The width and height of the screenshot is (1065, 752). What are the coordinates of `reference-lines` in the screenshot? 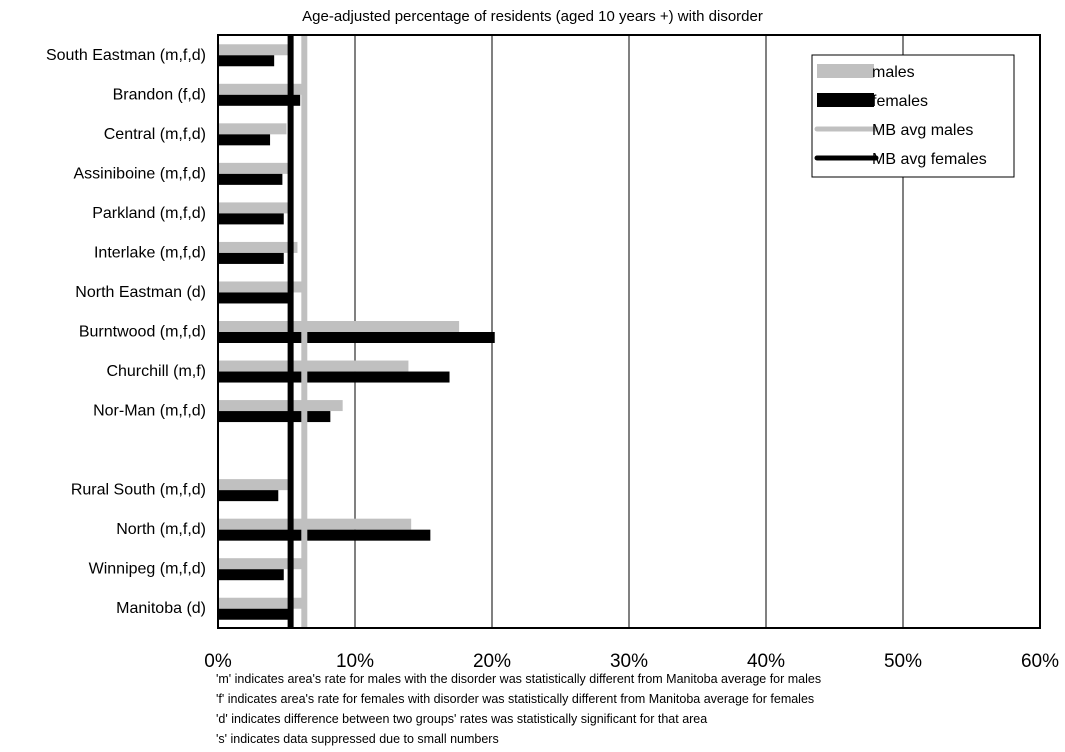 It's located at (297, 331).